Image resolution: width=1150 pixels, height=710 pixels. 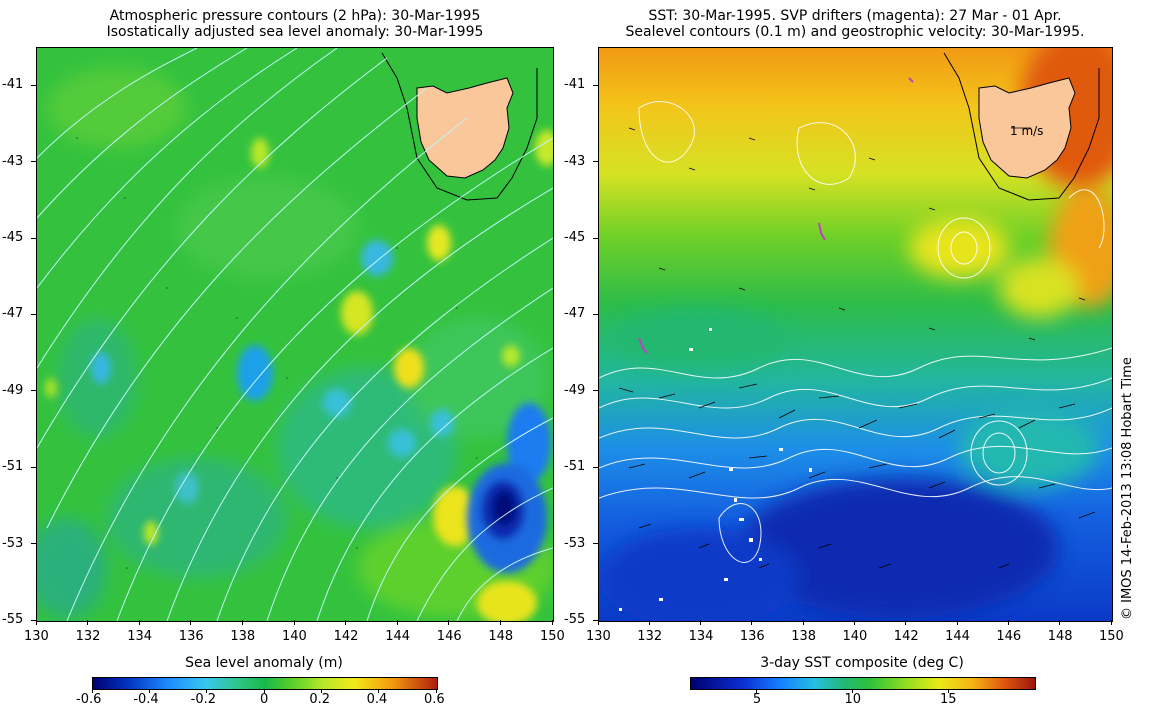 What do you see at coordinates (575, 390) in the screenshot?
I see `right-lat-tick-label: -49` at bounding box center [575, 390].